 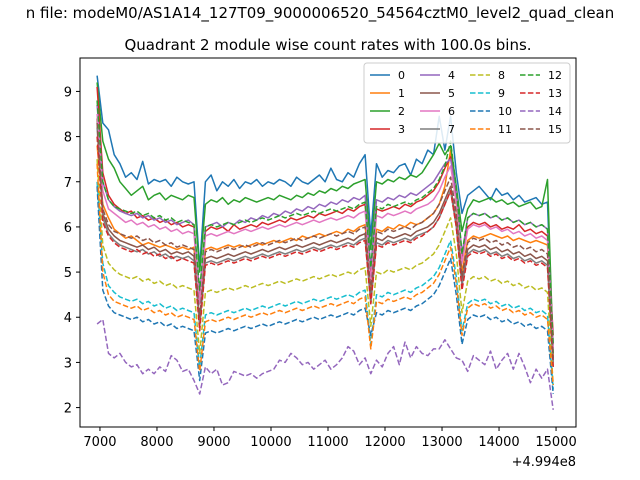 I want to click on legend-label-8: 8, so click(x=501, y=75).